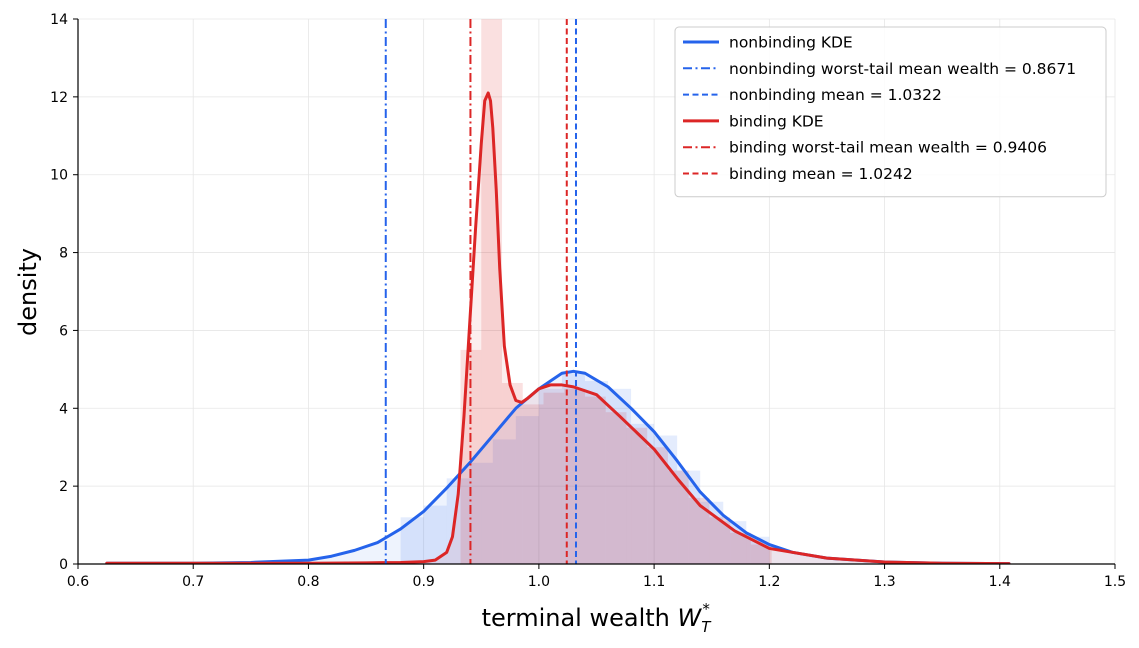 The width and height of the screenshot is (1139, 648). I want to click on legend-label: binding KDE, so click(776, 121).